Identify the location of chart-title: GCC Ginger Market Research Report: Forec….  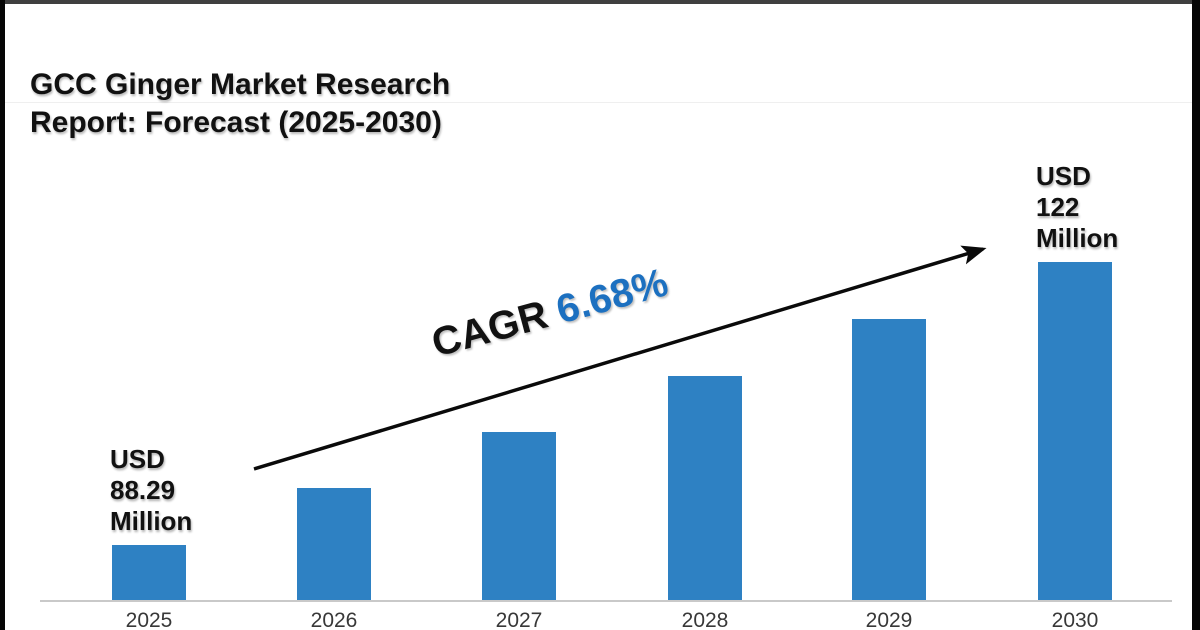
(240, 104).